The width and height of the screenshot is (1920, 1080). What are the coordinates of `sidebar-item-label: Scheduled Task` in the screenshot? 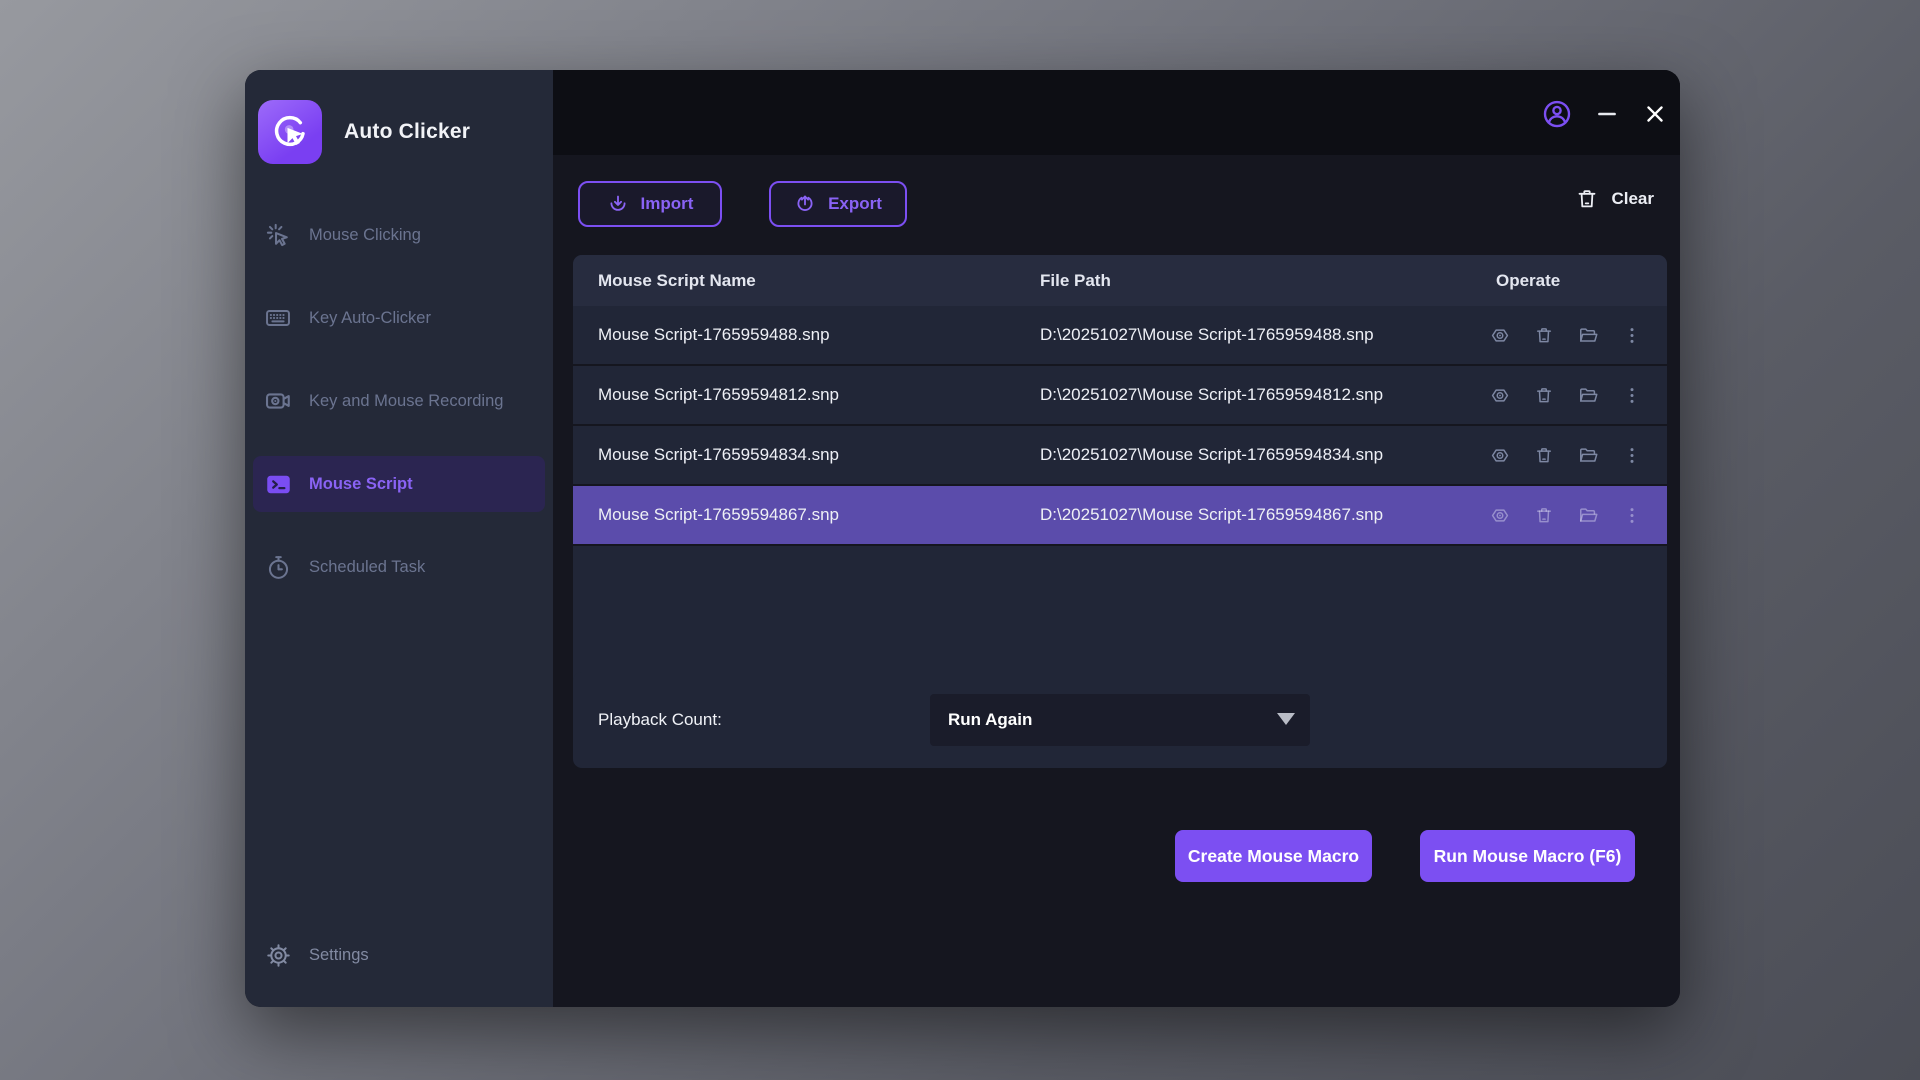 It's located at (367, 566).